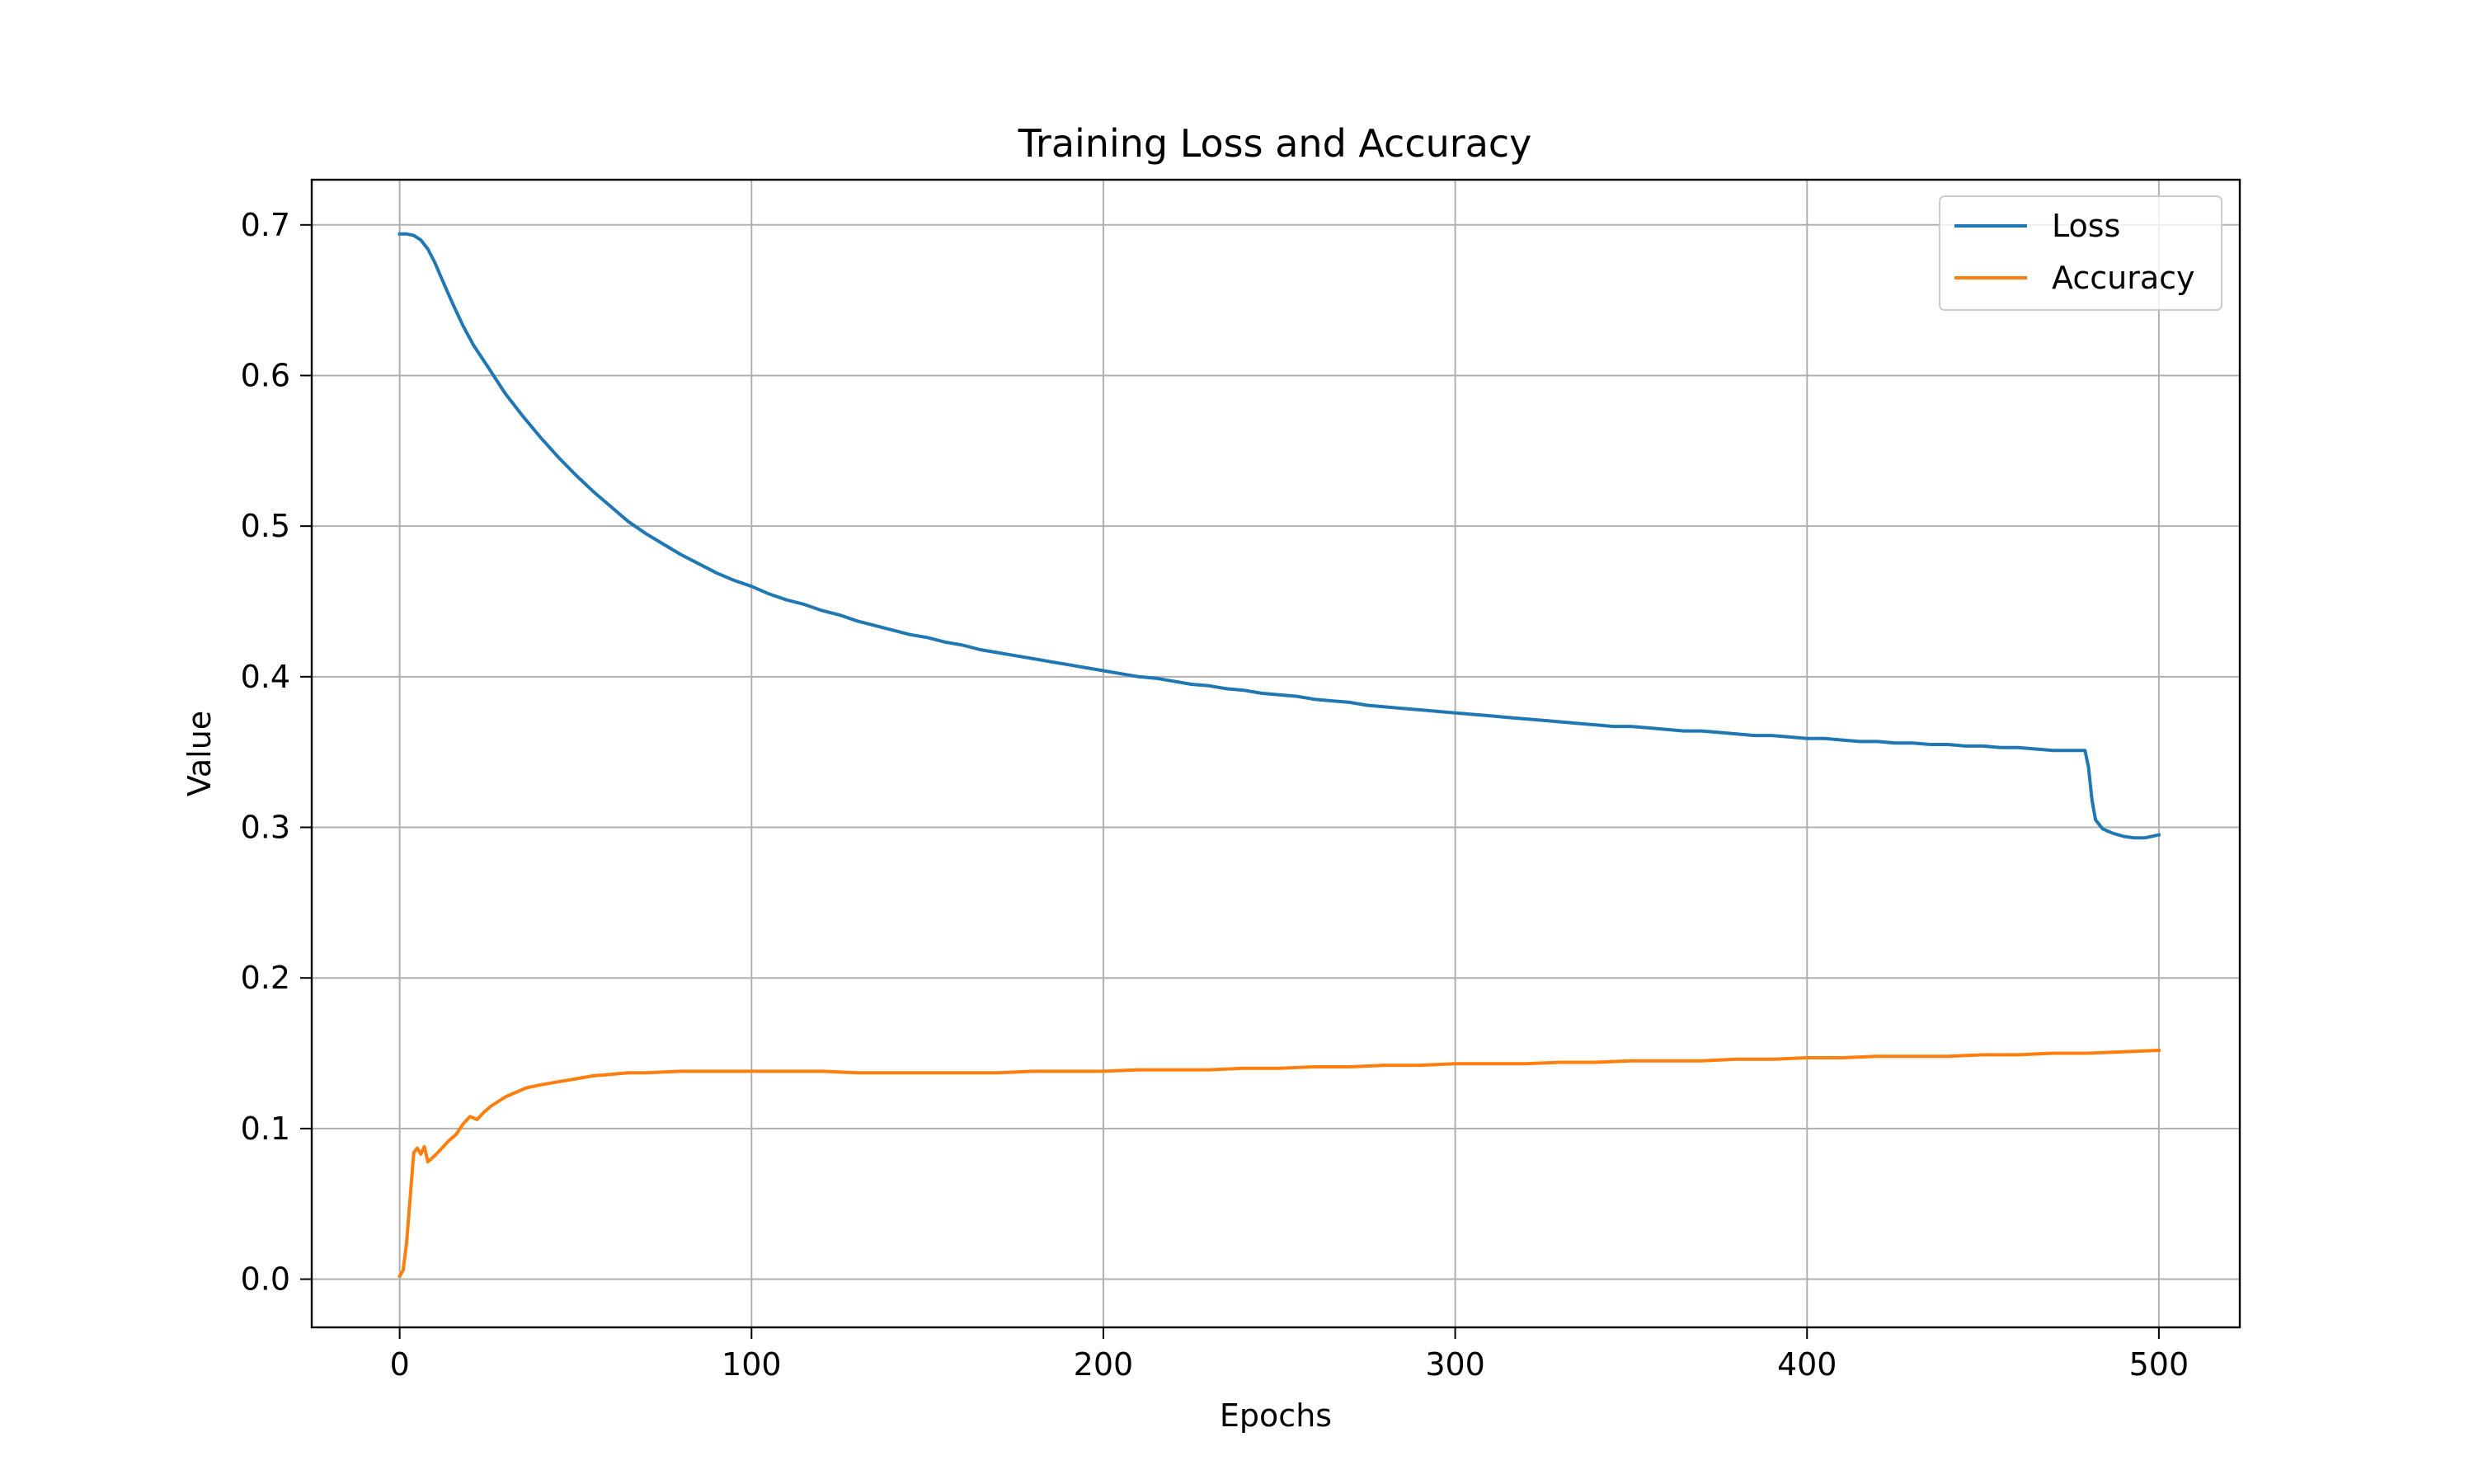 This screenshot has width=2474, height=1484. What do you see at coordinates (2159, 1364) in the screenshot?
I see `x-tick-label: 500` at bounding box center [2159, 1364].